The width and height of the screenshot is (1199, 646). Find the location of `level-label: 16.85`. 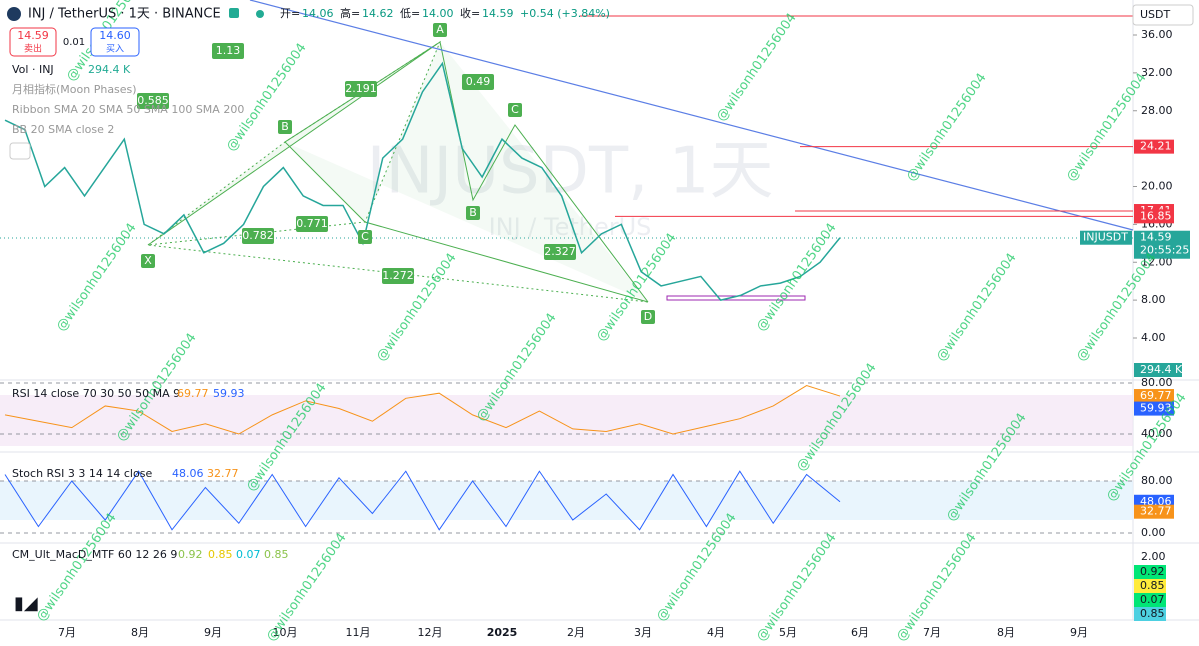

level-label: 16.85 is located at coordinates (1156, 215).